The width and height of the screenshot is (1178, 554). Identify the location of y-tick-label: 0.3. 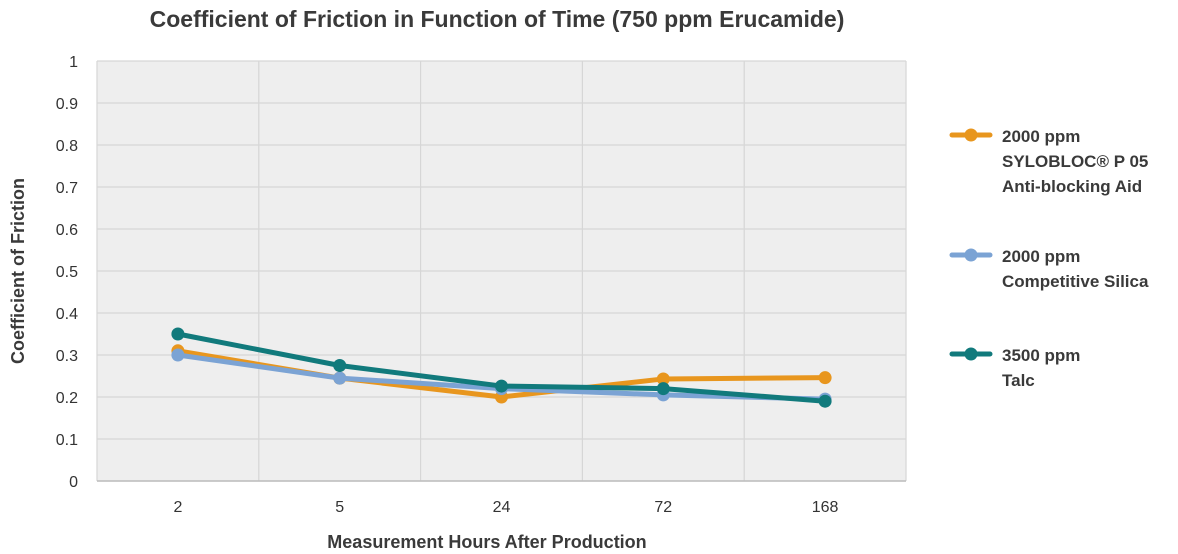
(67, 356).